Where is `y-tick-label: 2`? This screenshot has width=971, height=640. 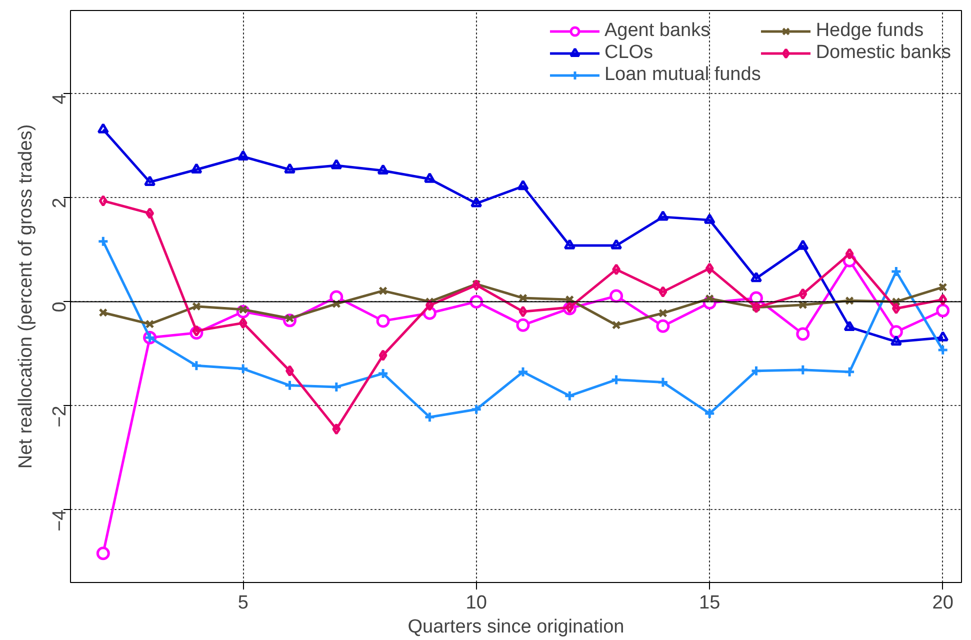
y-tick-label: 2 is located at coordinates (60, 203).